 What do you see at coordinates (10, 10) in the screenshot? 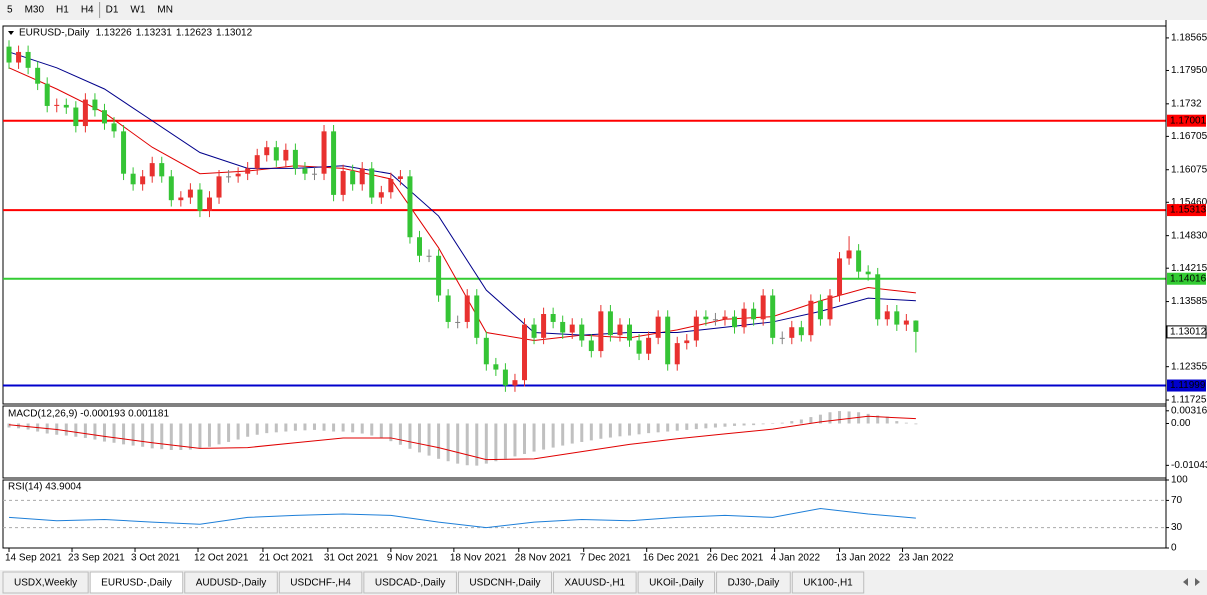
I see `timeframe-button: 5` at bounding box center [10, 10].